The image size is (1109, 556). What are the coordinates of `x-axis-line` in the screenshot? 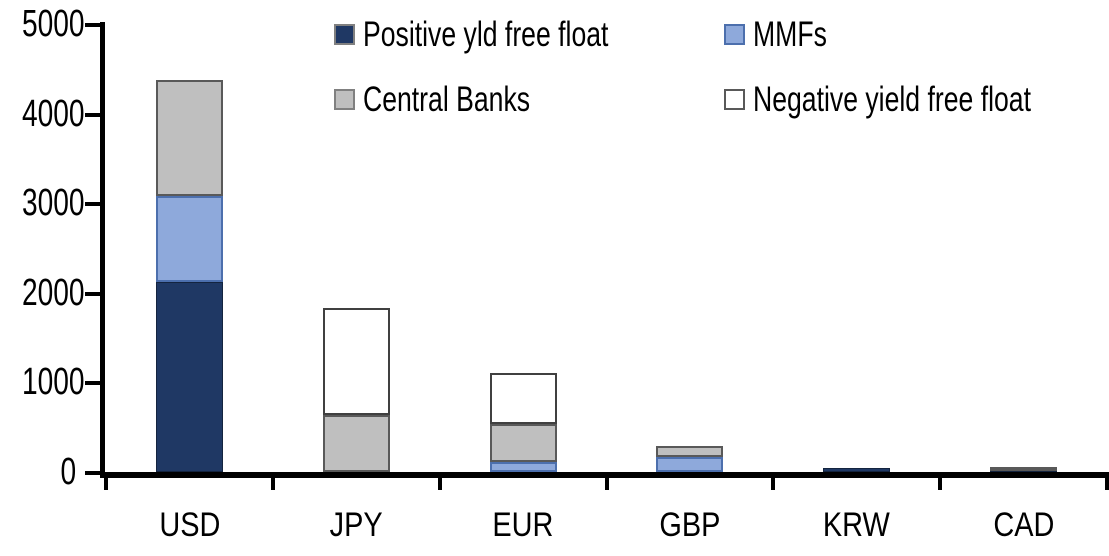 It's located at (603, 475).